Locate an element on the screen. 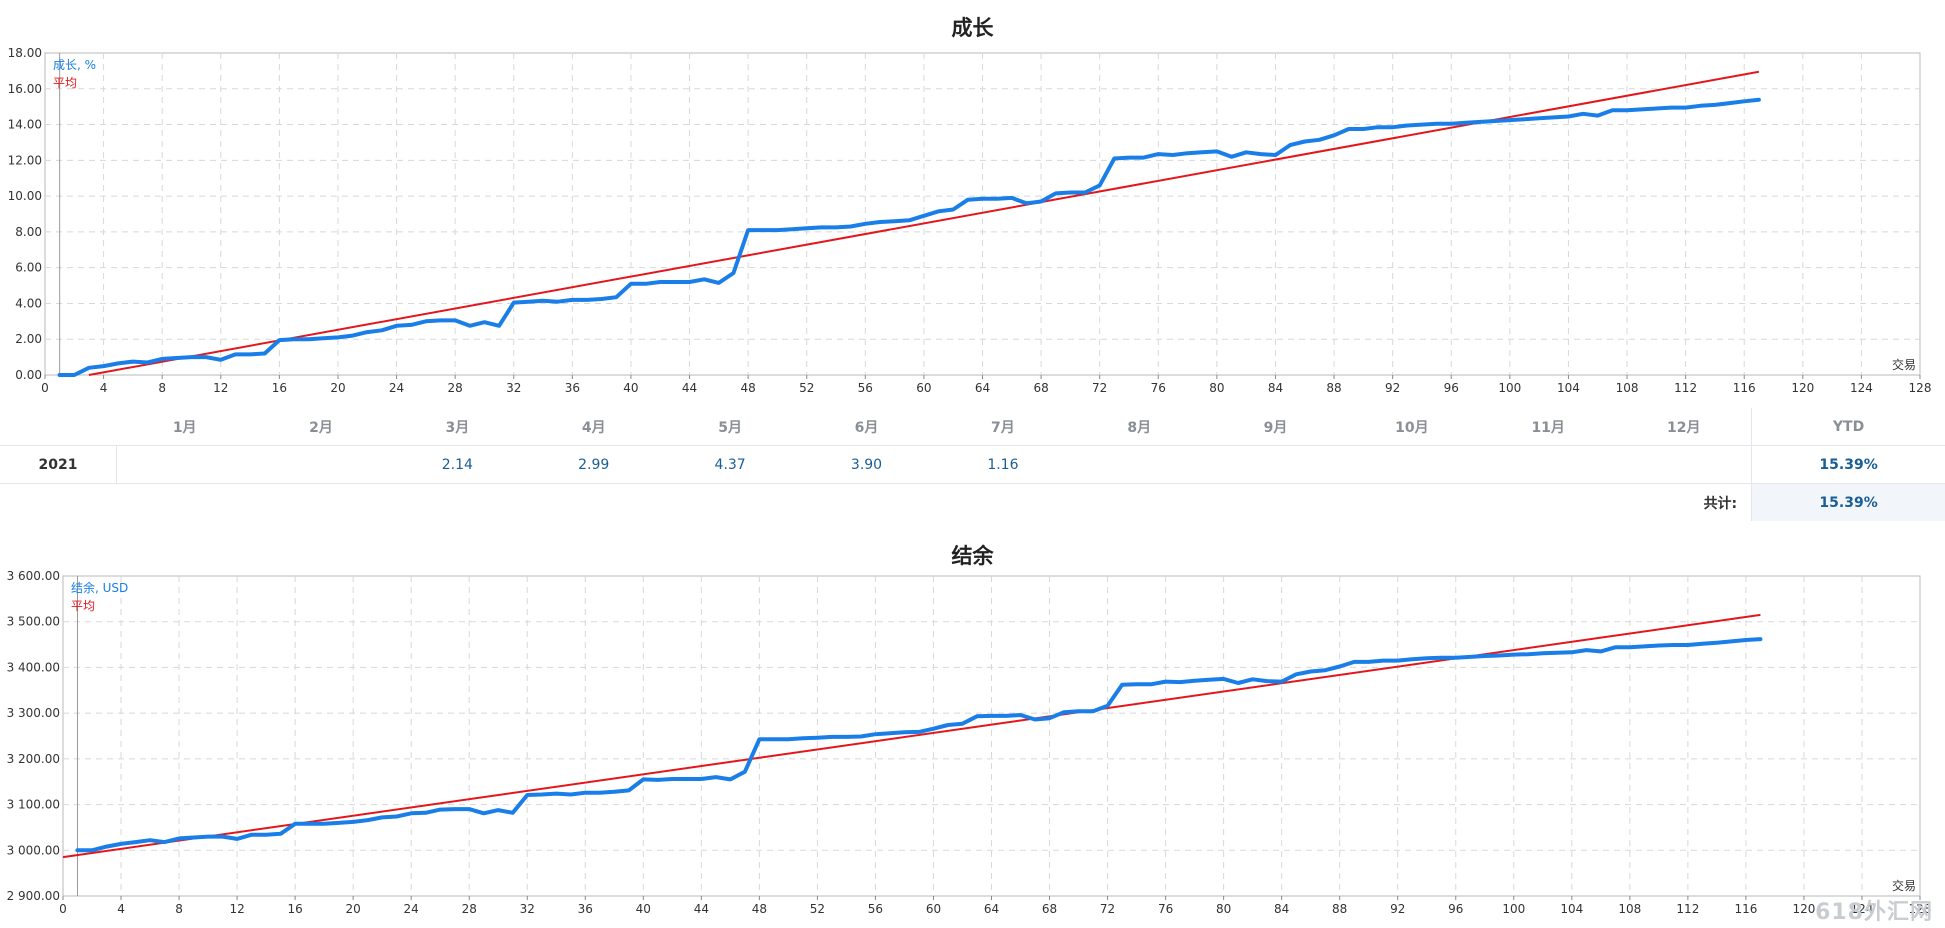  x-tick-label: 36 is located at coordinates (585, 909).